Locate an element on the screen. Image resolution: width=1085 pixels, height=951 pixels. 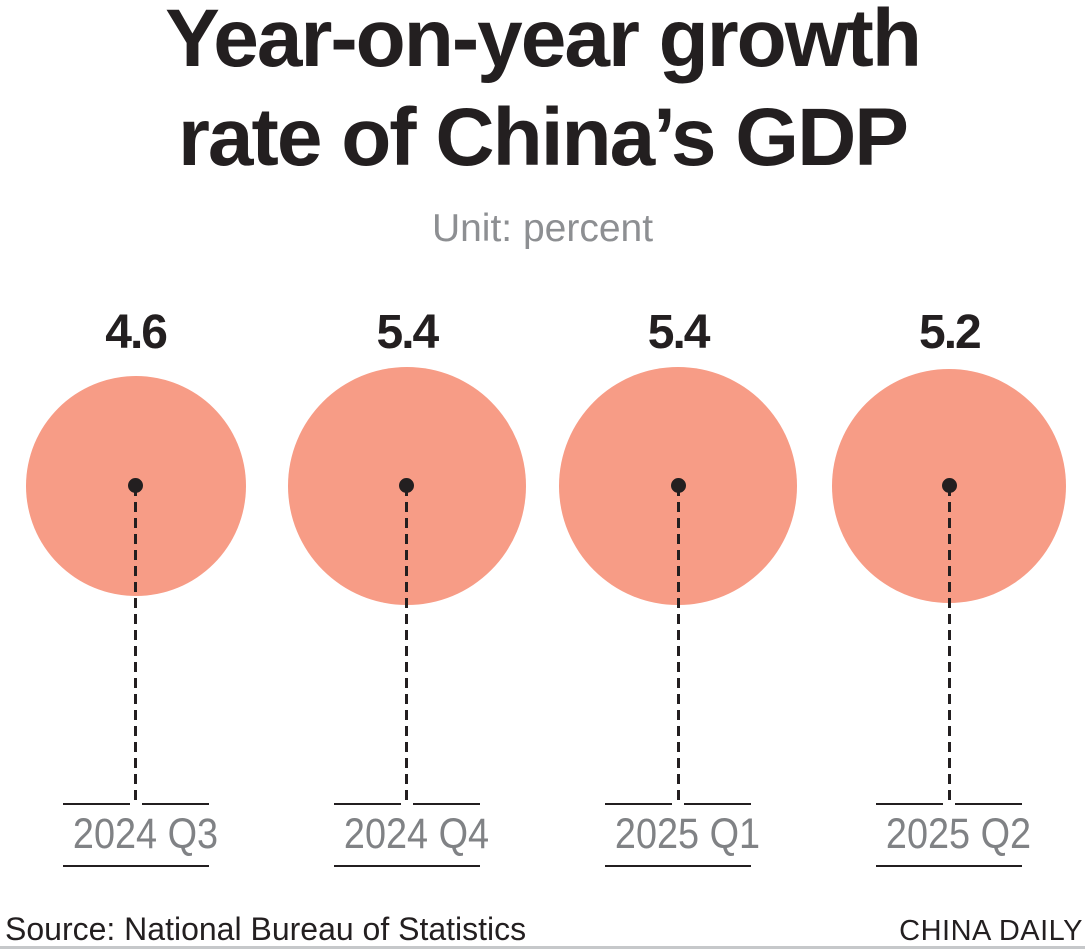
category-label: 2024 Q3 is located at coordinates (145, 834).